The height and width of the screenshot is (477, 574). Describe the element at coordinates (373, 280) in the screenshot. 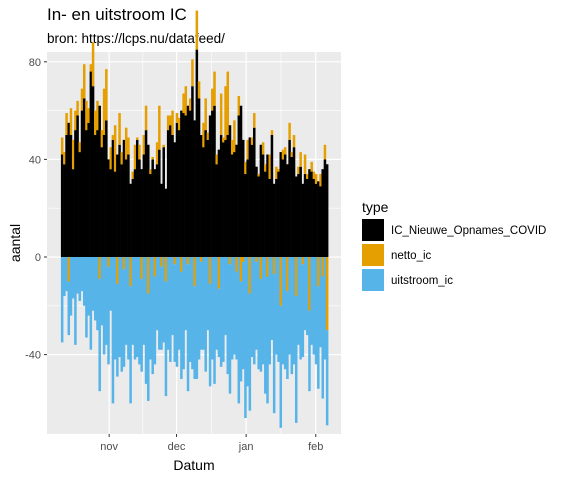

I see `legend-key-uitstroom_ic` at that location.